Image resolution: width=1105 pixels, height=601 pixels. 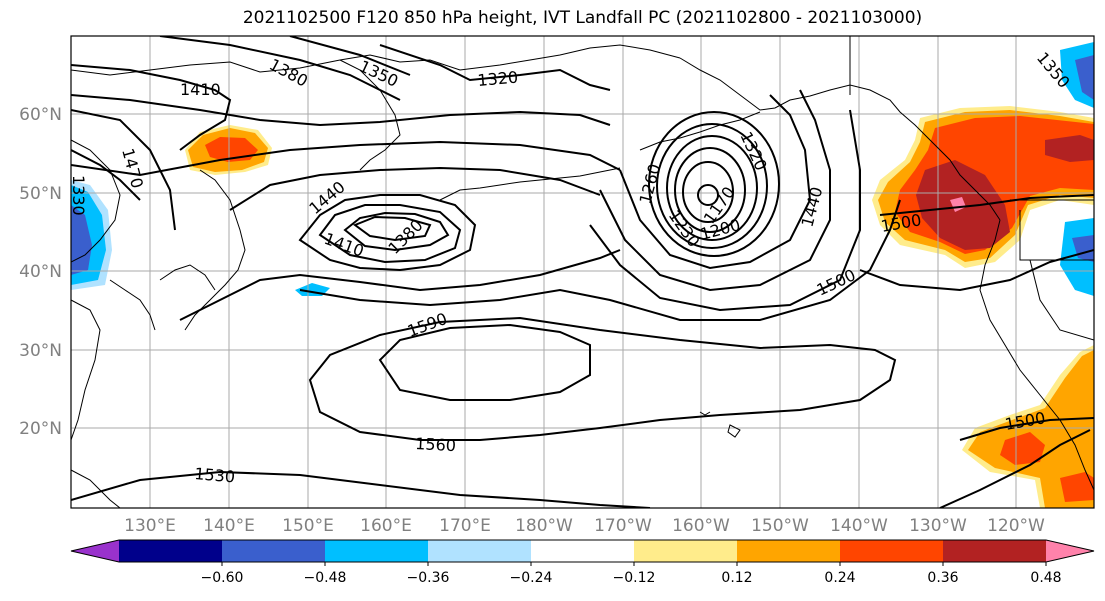 I want to click on lat-label: 20°N, so click(x=40, y=429).